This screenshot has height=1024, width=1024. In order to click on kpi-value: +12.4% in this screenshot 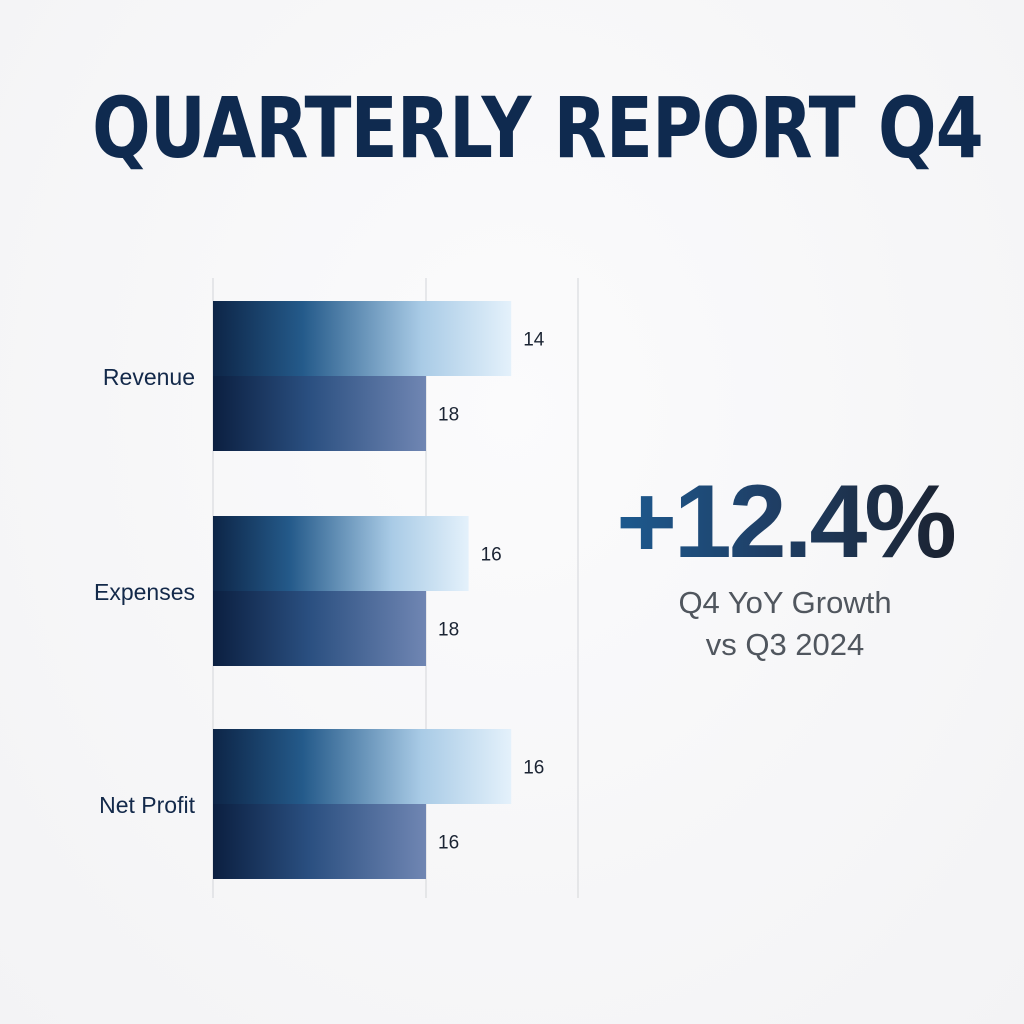, I will do `click(785, 522)`.